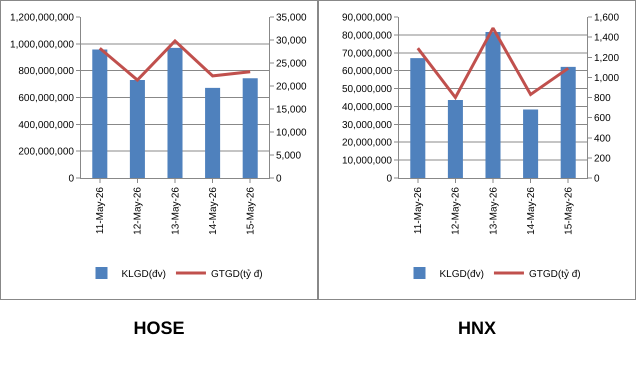 Image resolution: width=639 pixels, height=373 pixels. What do you see at coordinates (367, 90) in the screenshot?
I see `y-tick-label: 50,000,000` at bounding box center [367, 90].